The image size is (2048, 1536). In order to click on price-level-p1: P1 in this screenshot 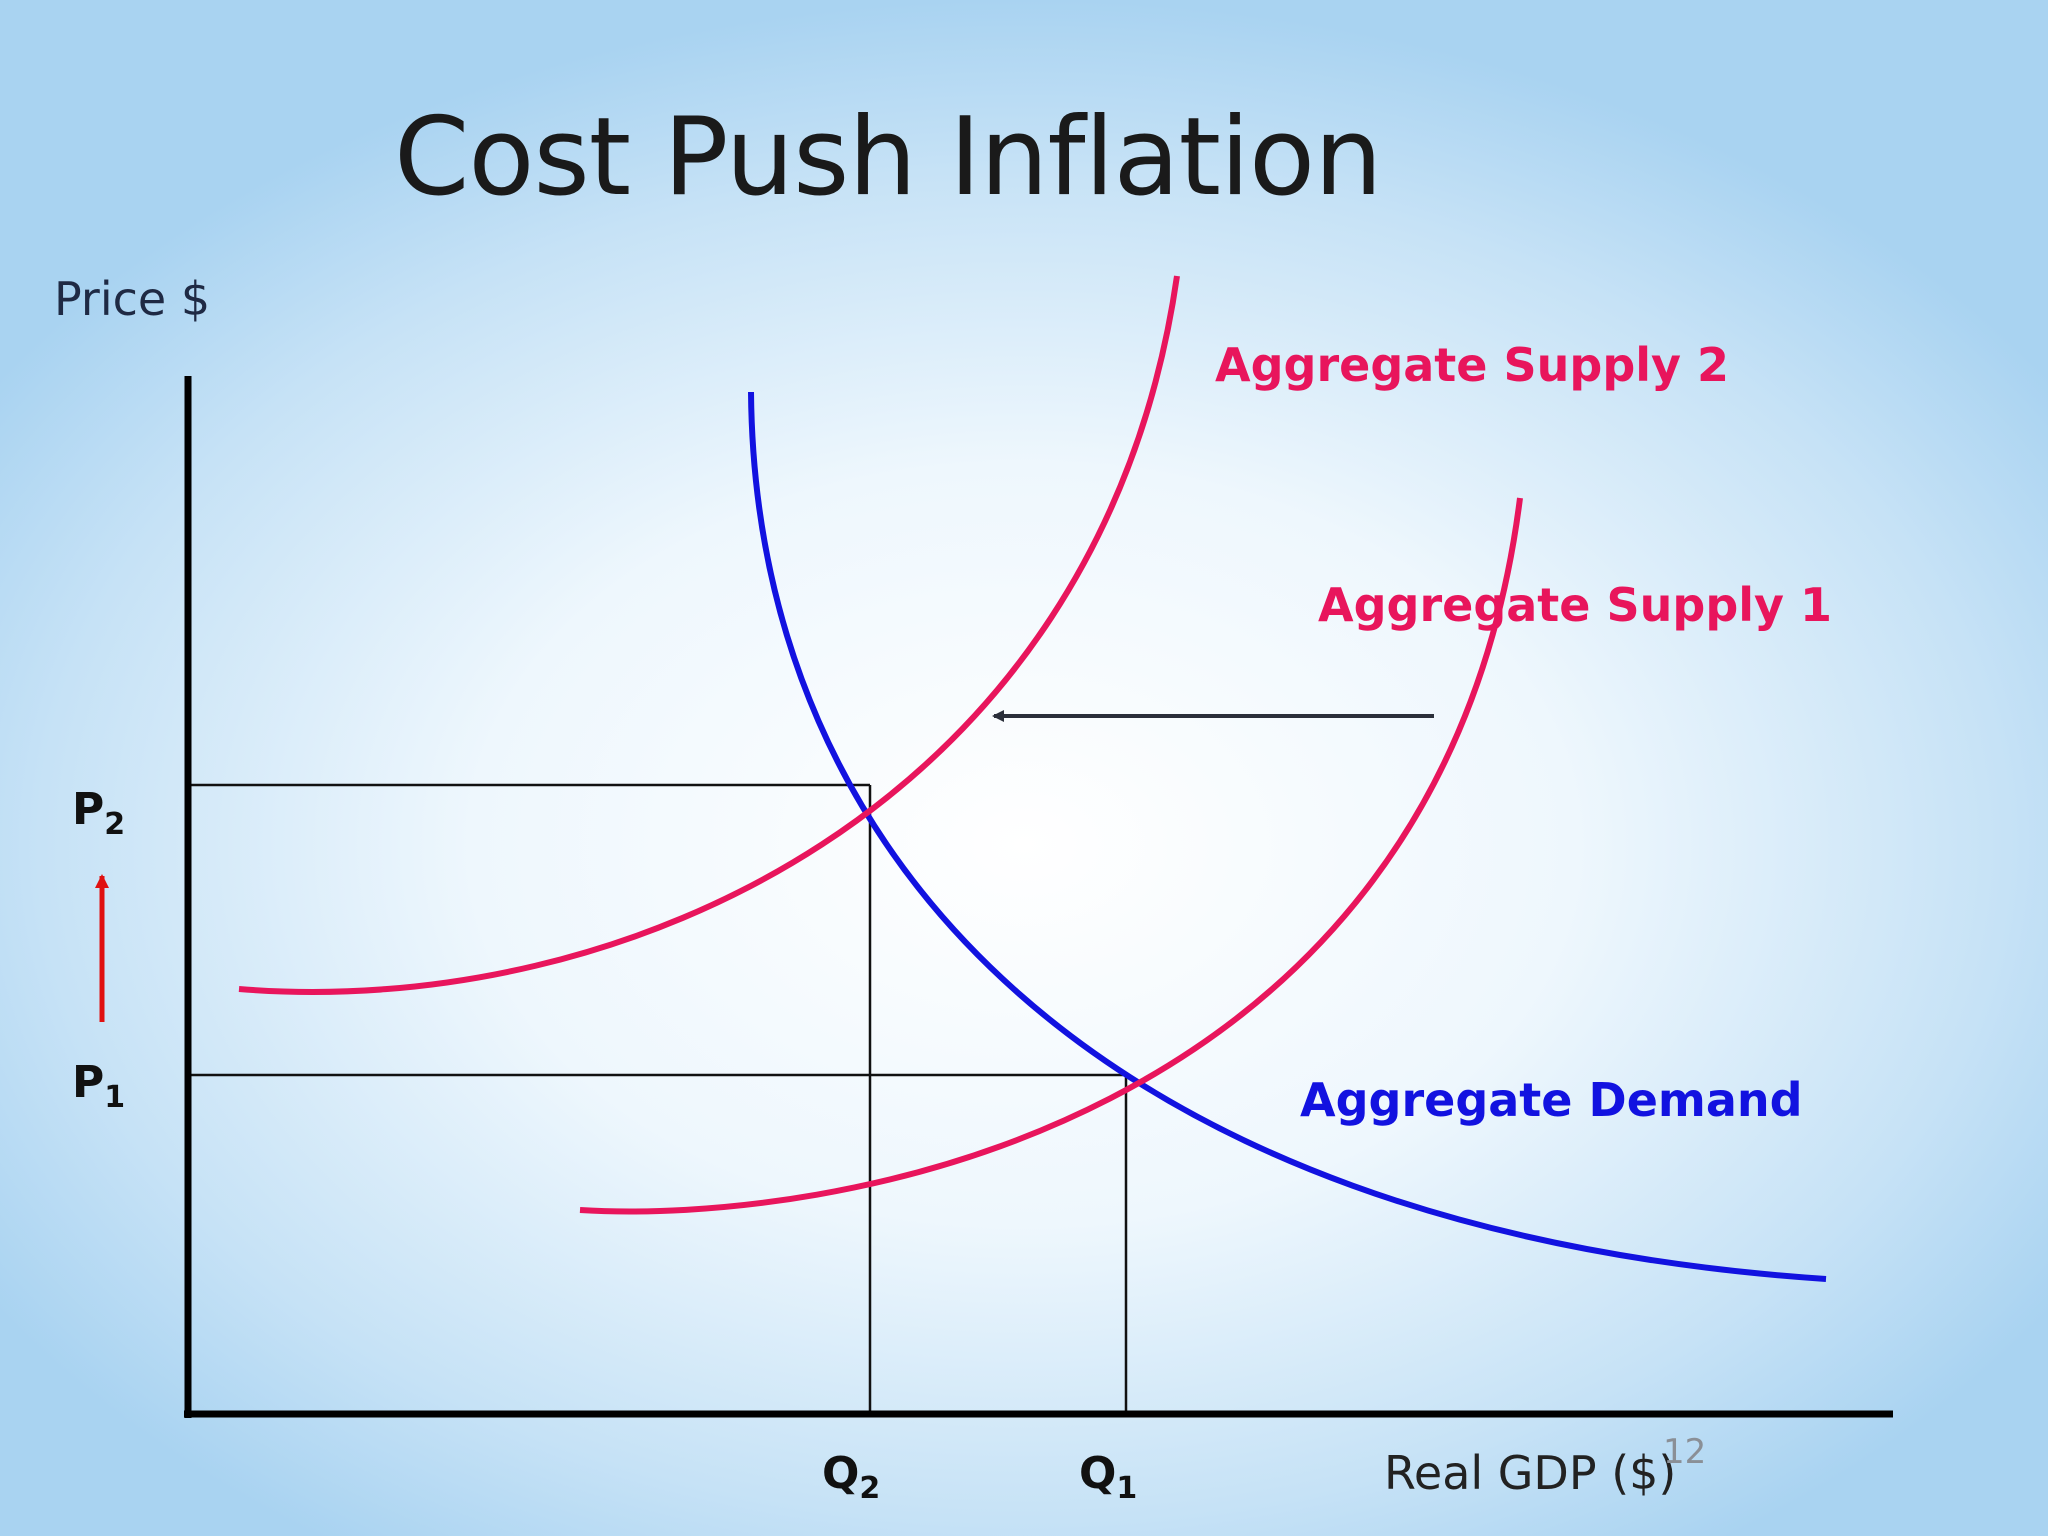, I will do `click(98, 1086)`.